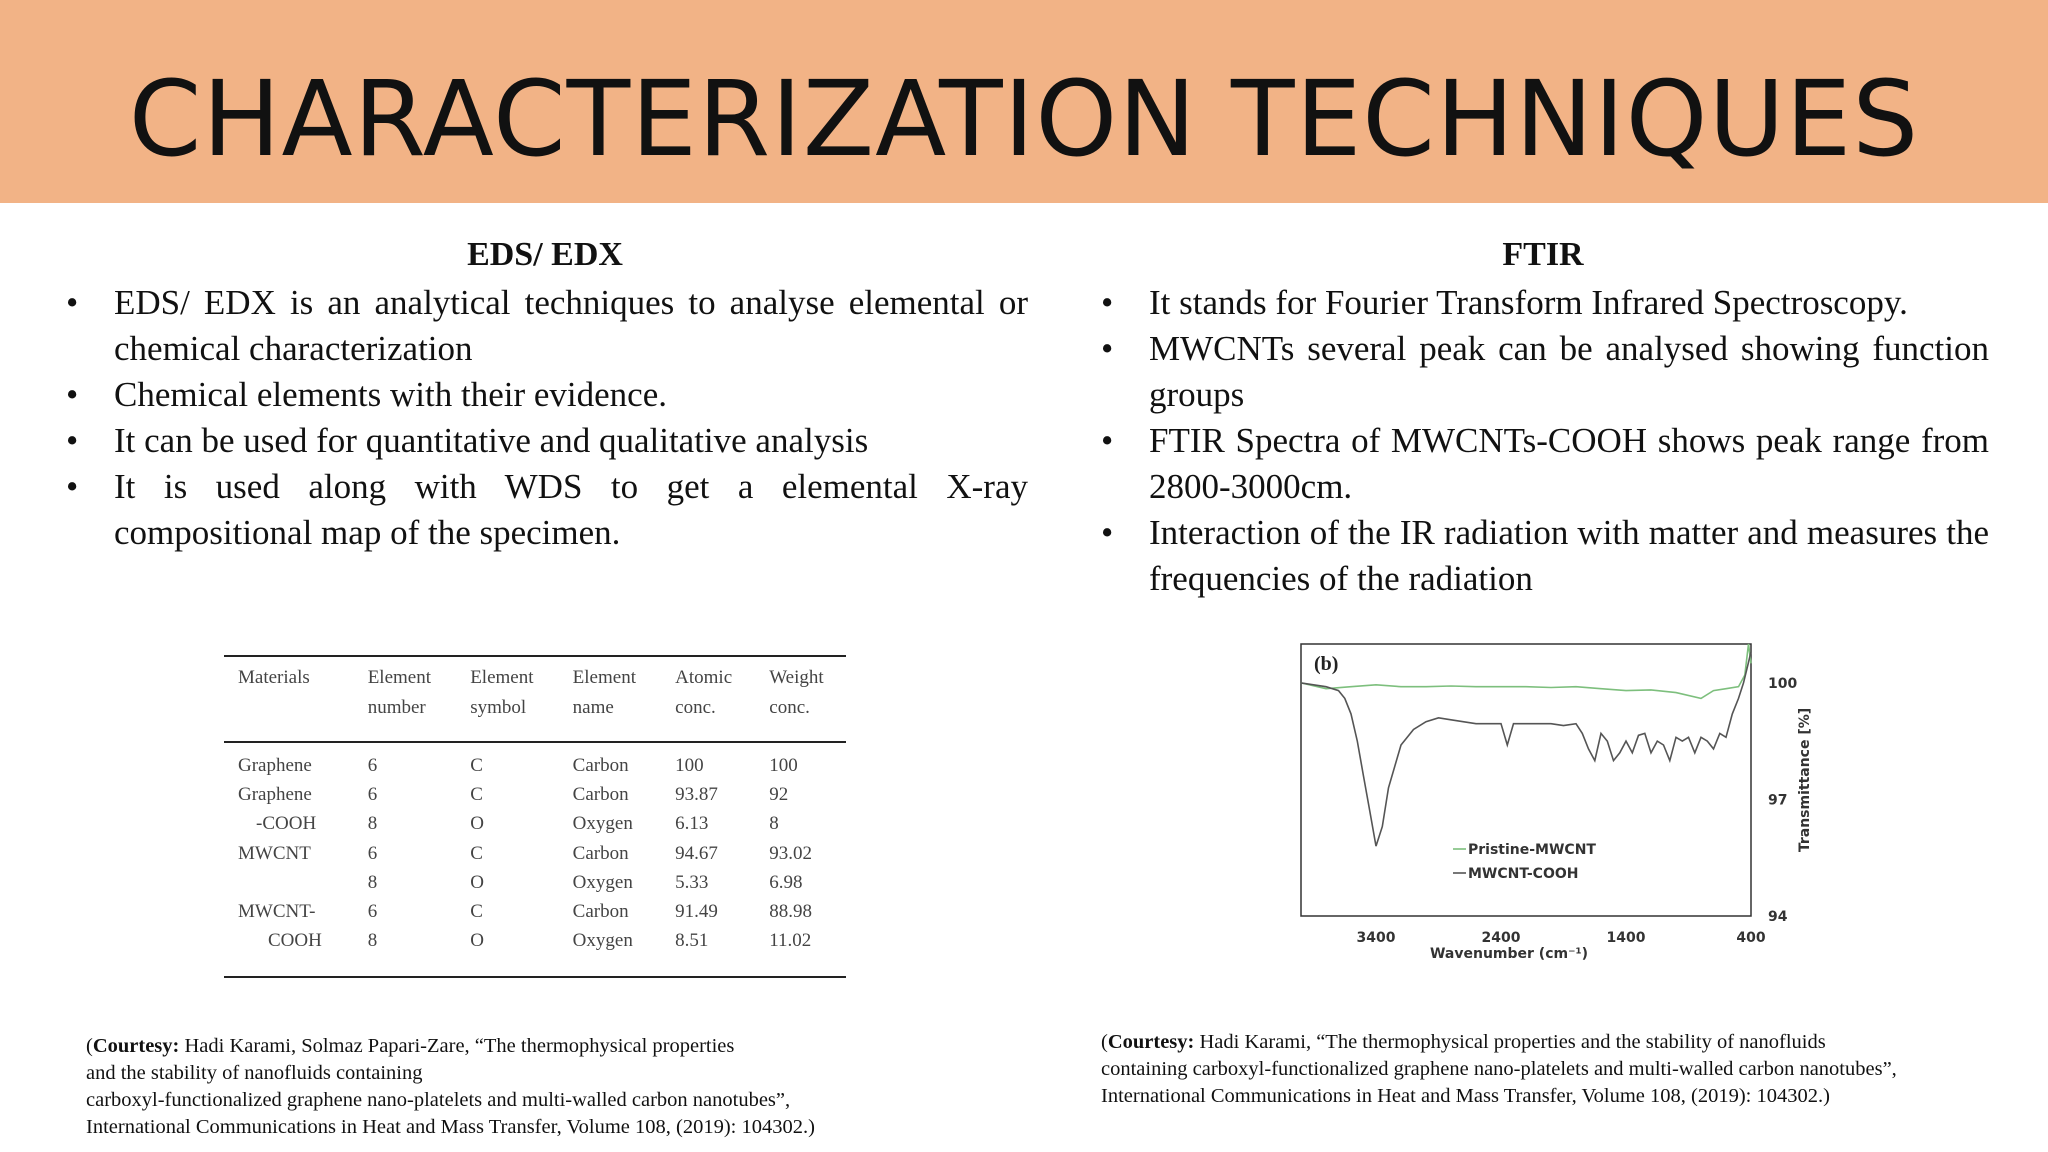 The width and height of the screenshot is (2048, 1152). Describe the element at coordinates (535, 823) in the screenshot. I see `table-row: -COOH 8 O Oxygen 6.13 8` at that location.